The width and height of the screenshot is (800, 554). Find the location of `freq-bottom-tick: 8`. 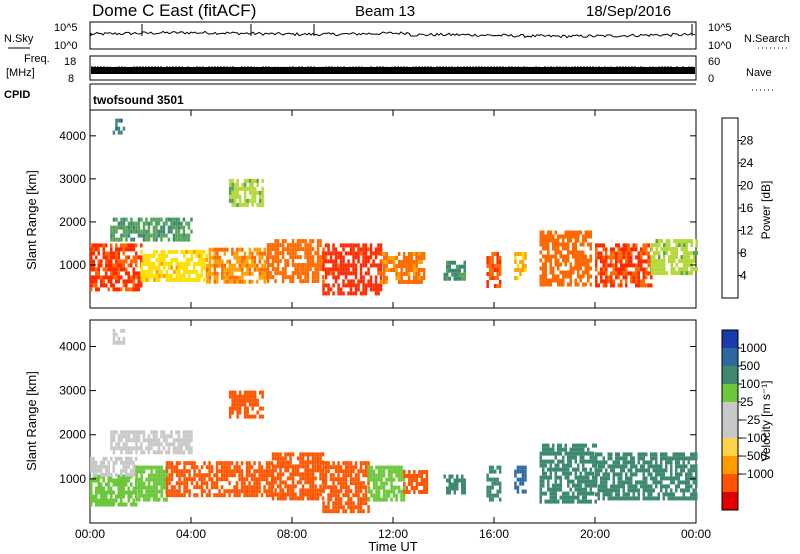

freq-bottom-tick: 8 is located at coordinates (71, 79).